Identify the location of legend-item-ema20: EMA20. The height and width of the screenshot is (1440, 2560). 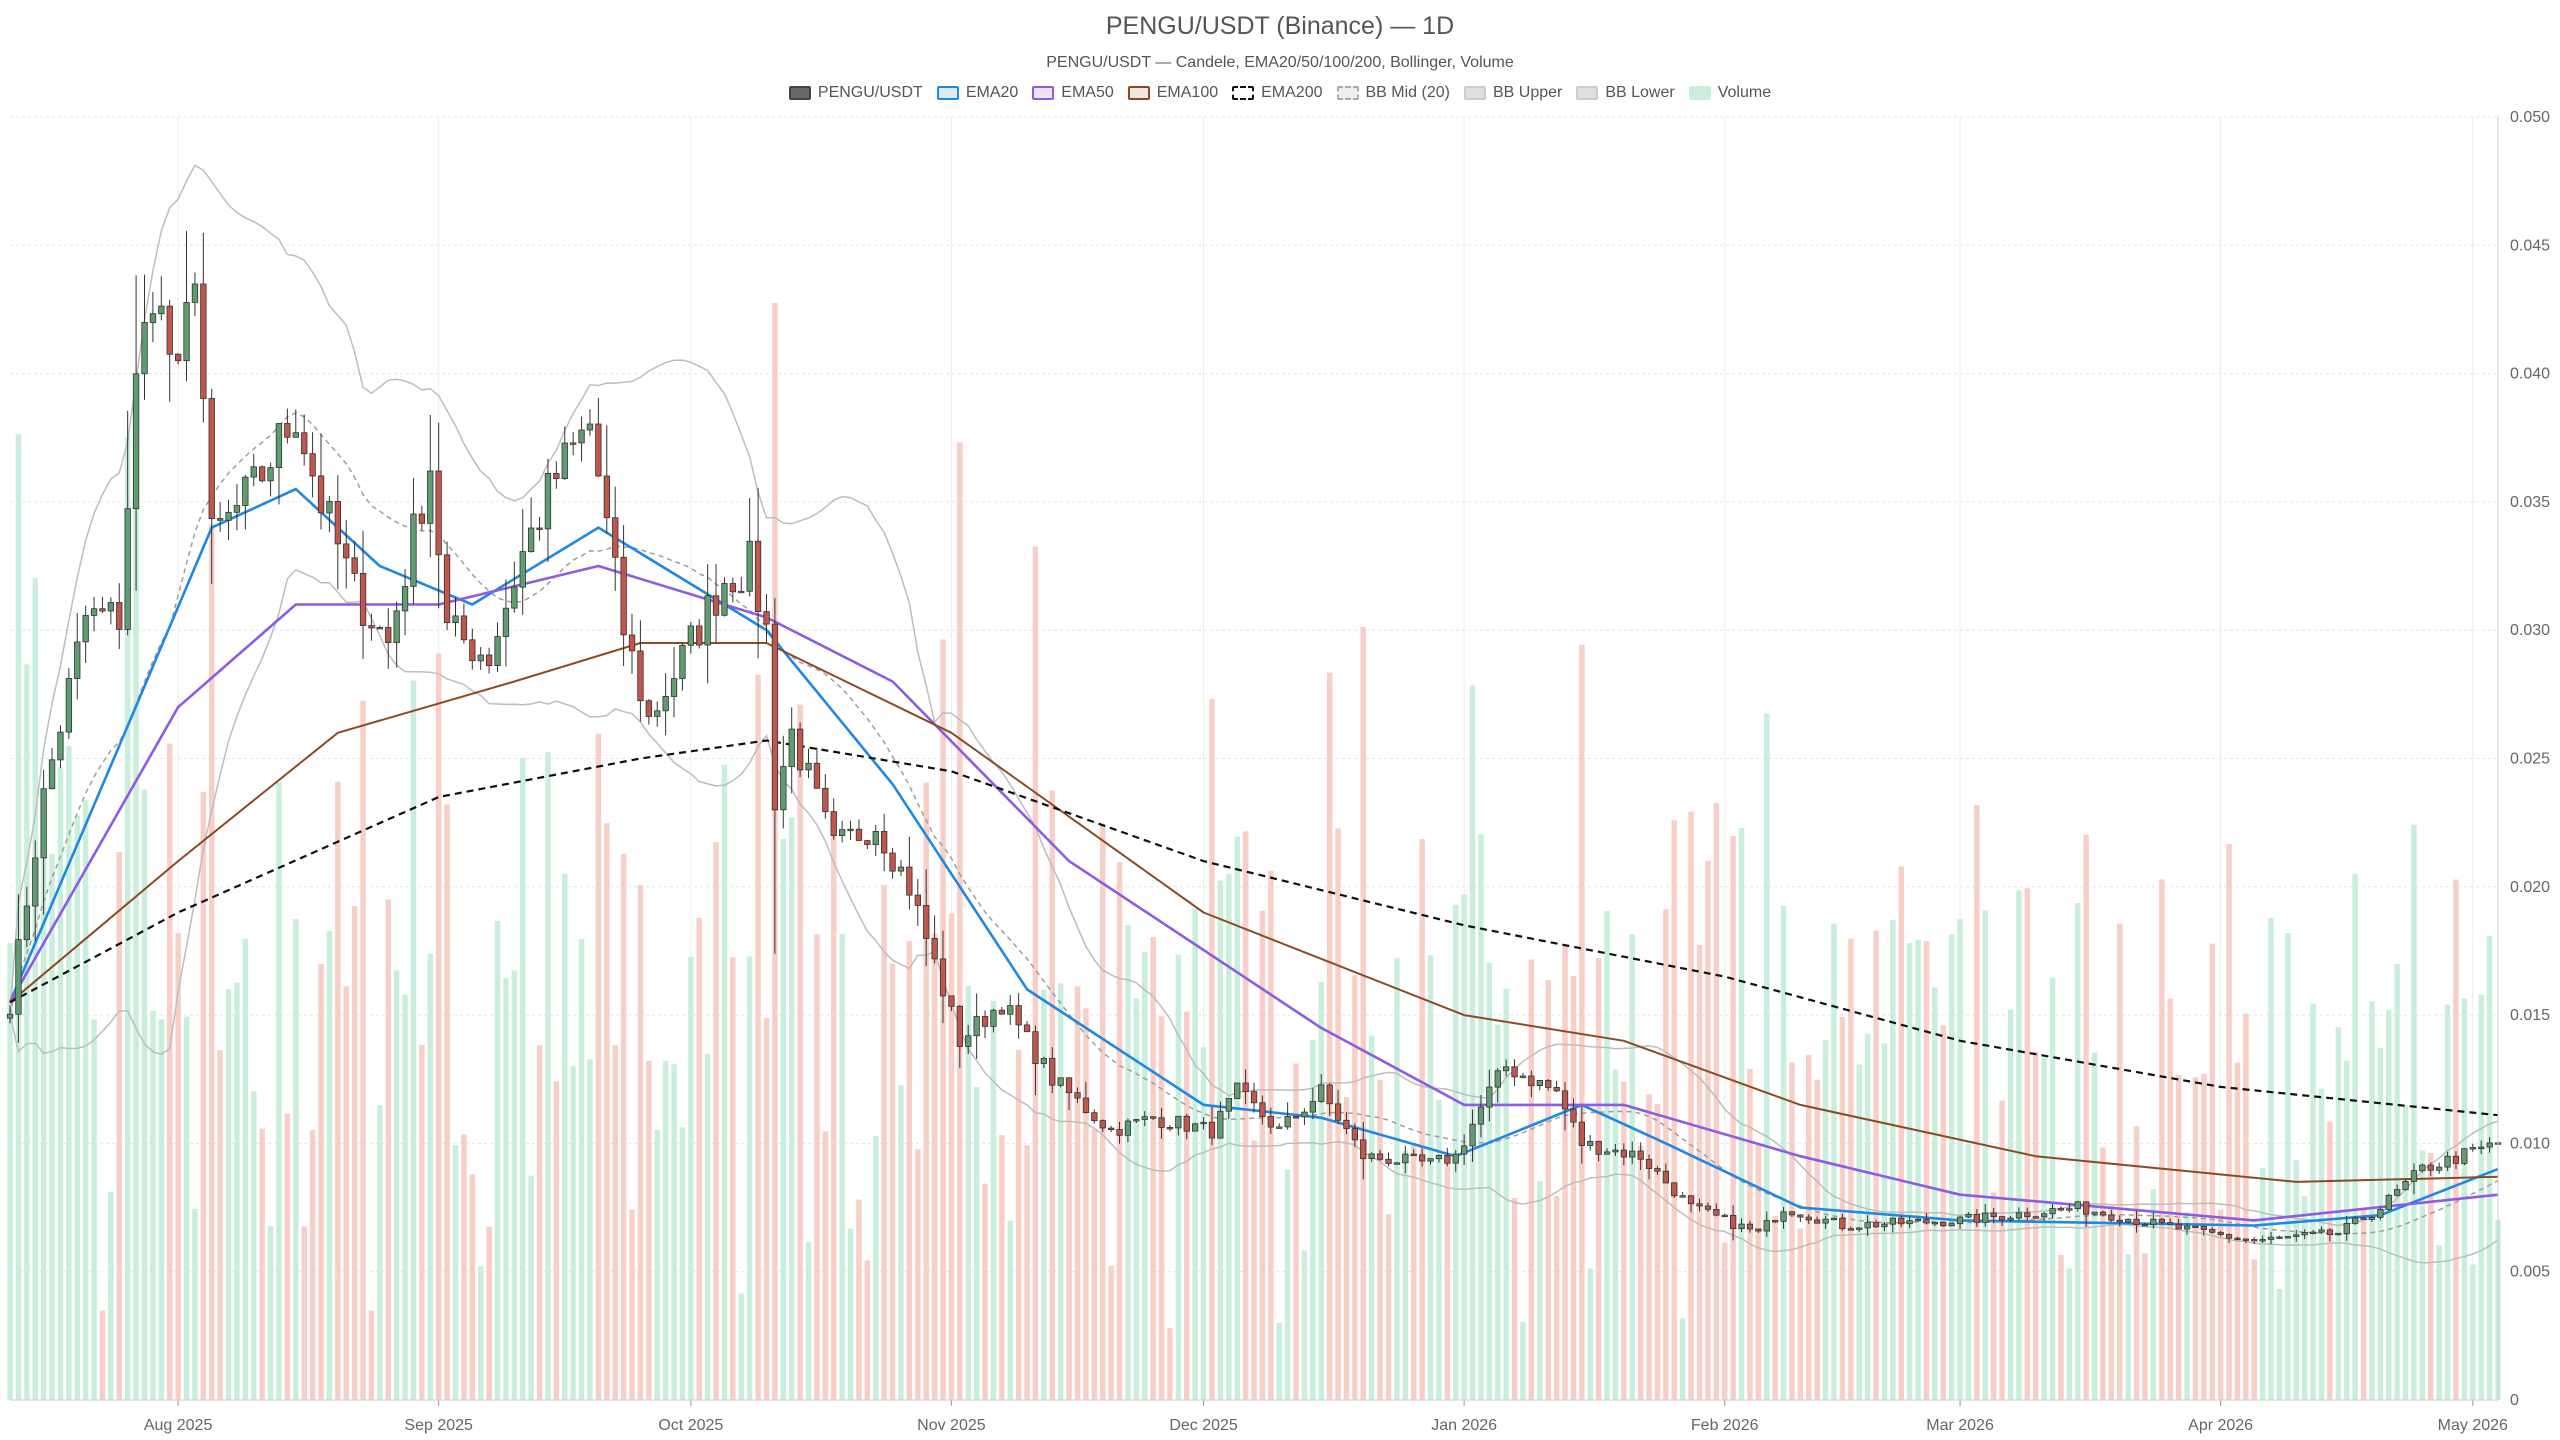
(977, 93).